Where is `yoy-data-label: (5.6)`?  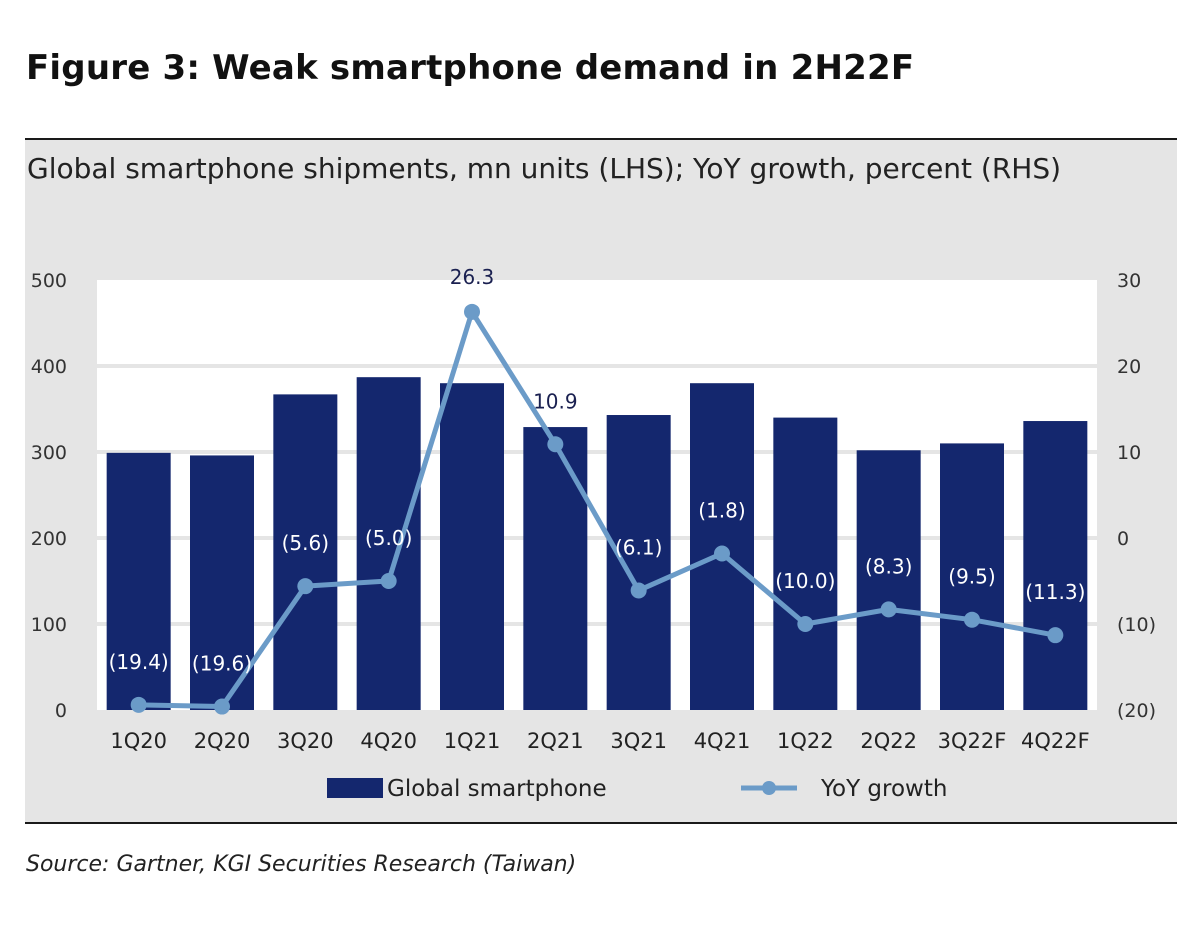 yoy-data-label: (5.6) is located at coordinates (305, 543).